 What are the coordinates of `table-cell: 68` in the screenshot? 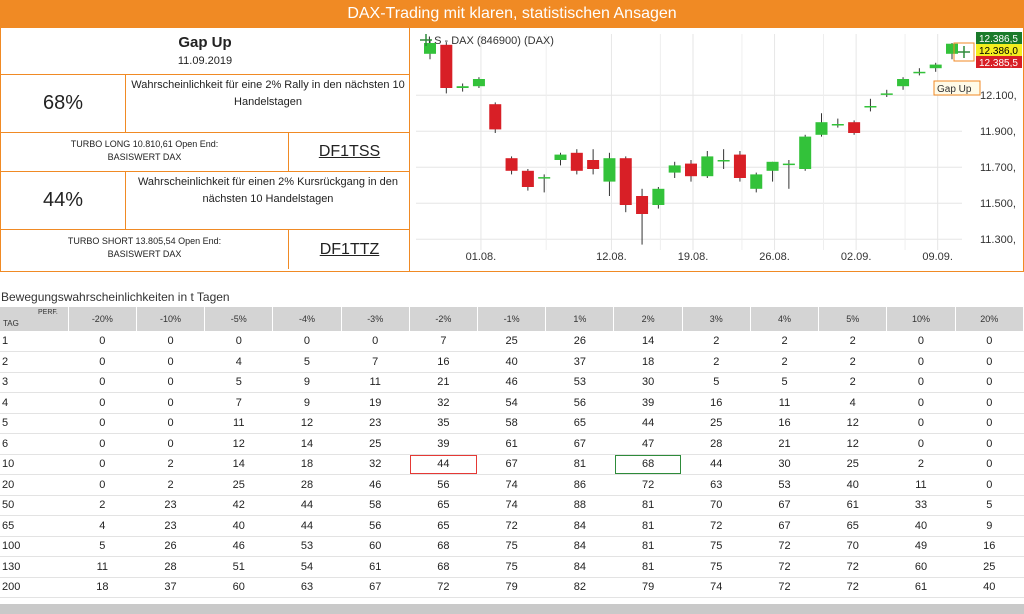 It's located at (443, 567).